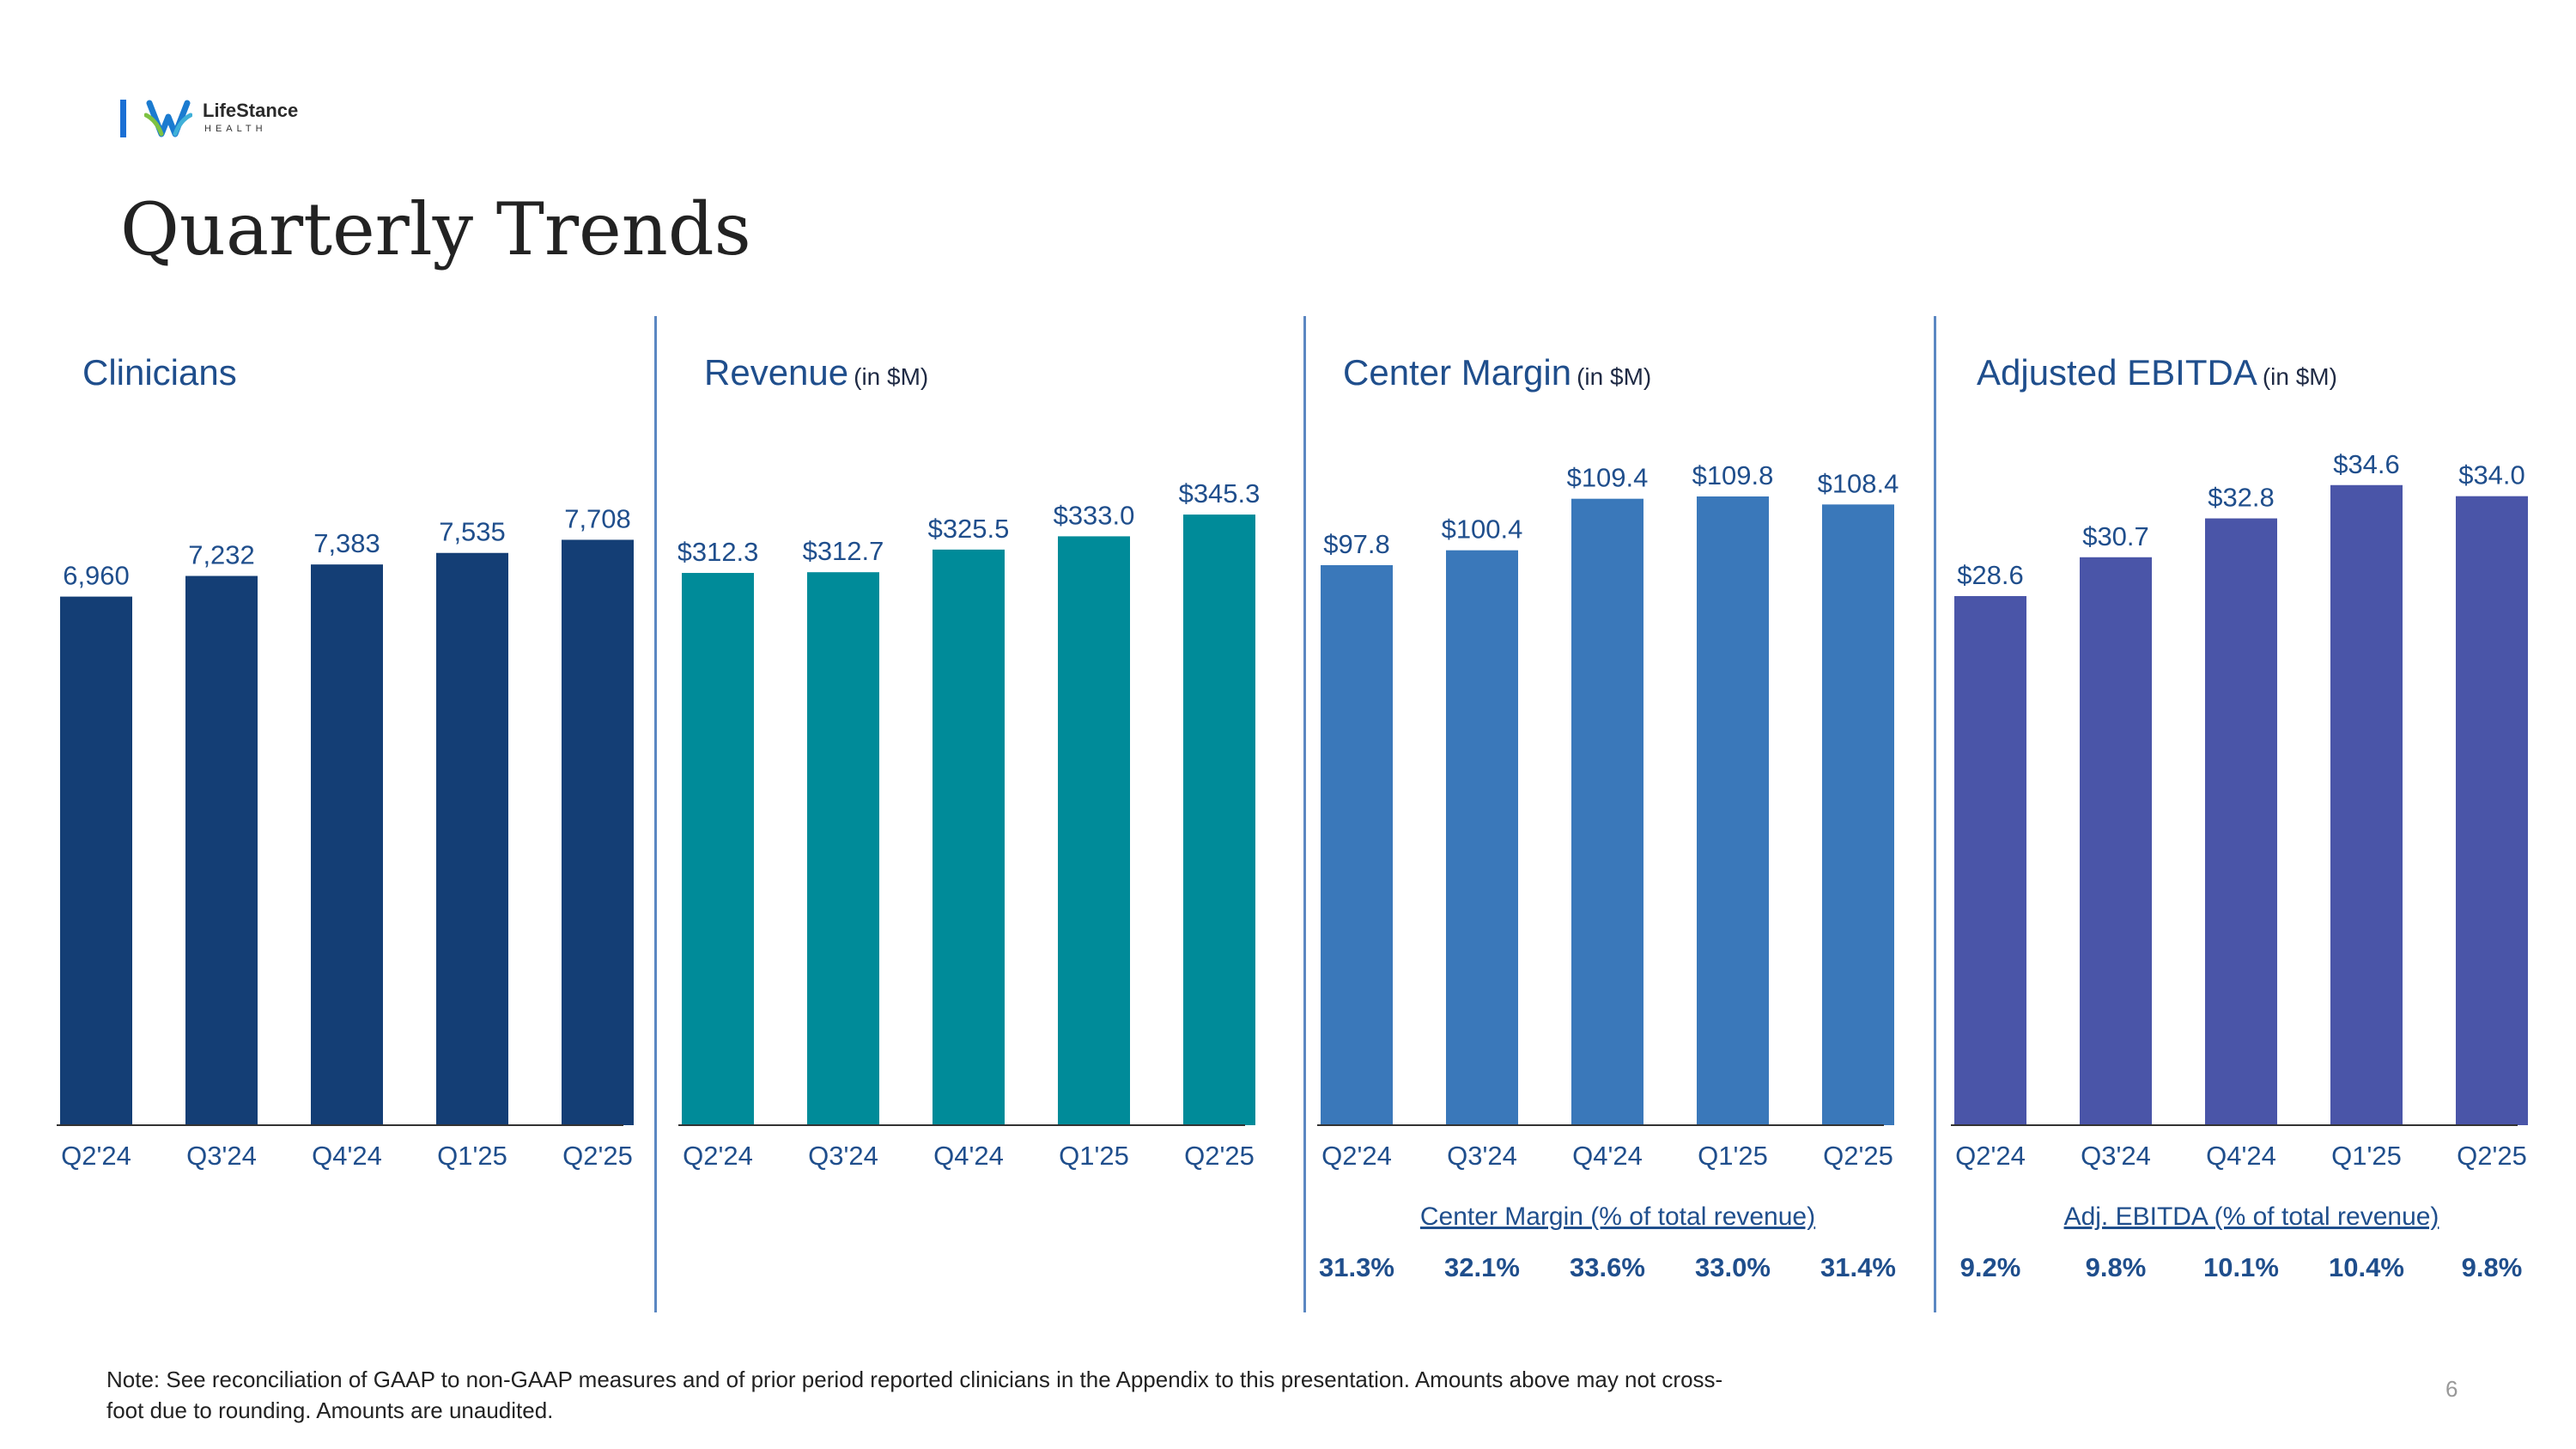 The width and height of the screenshot is (2576, 1449). Describe the element at coordinates (346, 543) in the screenshot. I see `data-label: 7,383` at that location.